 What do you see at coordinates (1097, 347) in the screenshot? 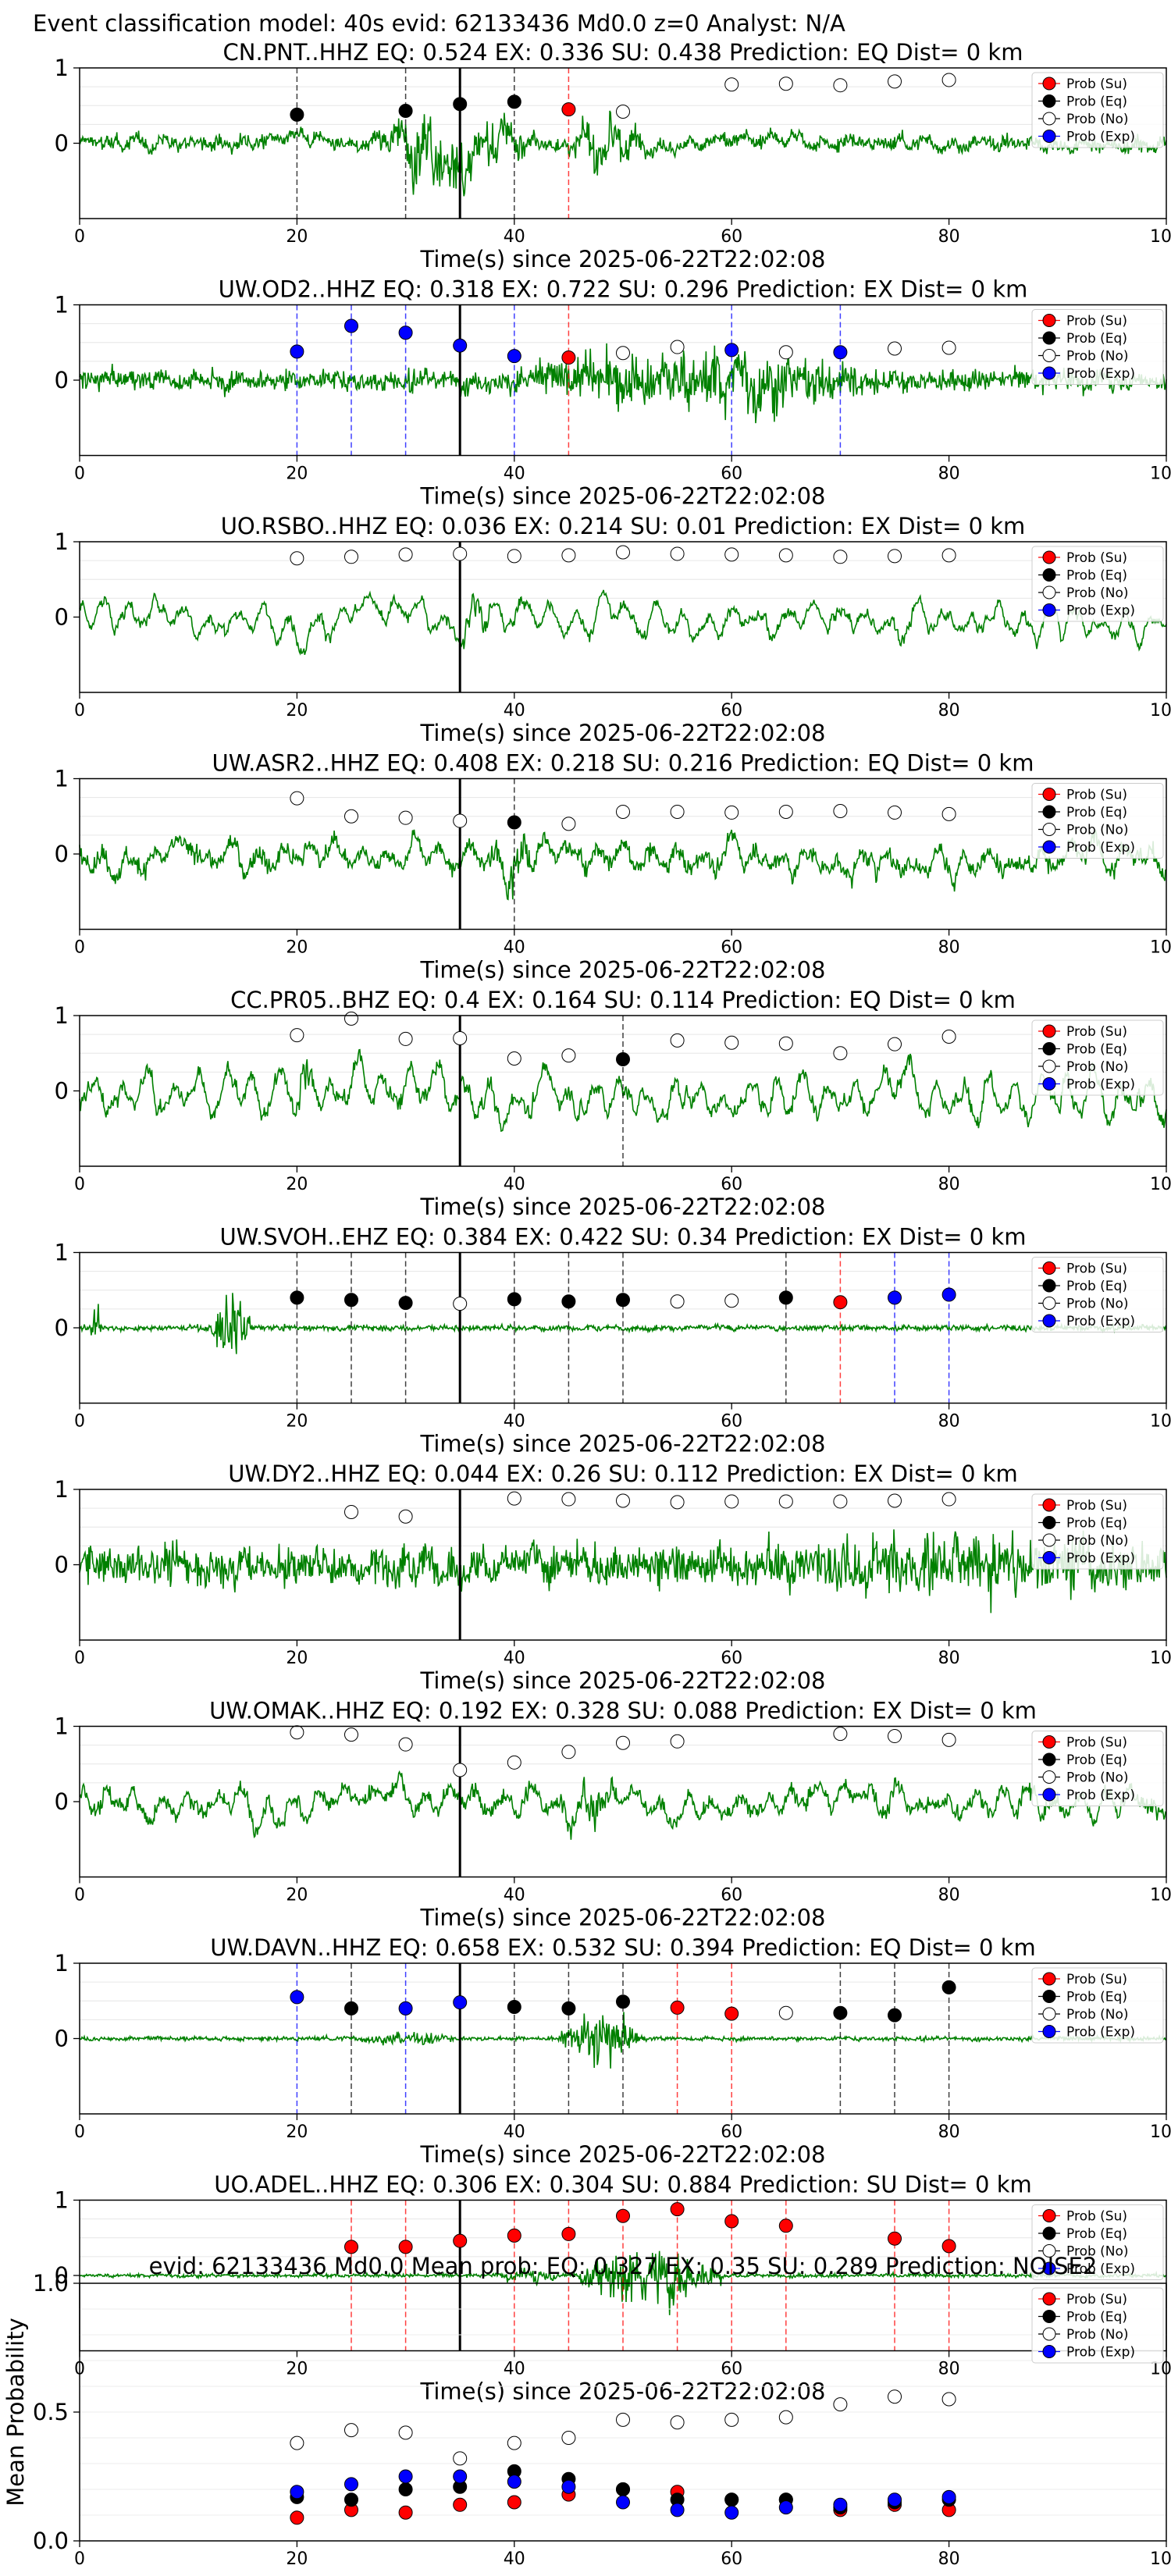
I see `legend-box` at bounding box center [1097, 347].